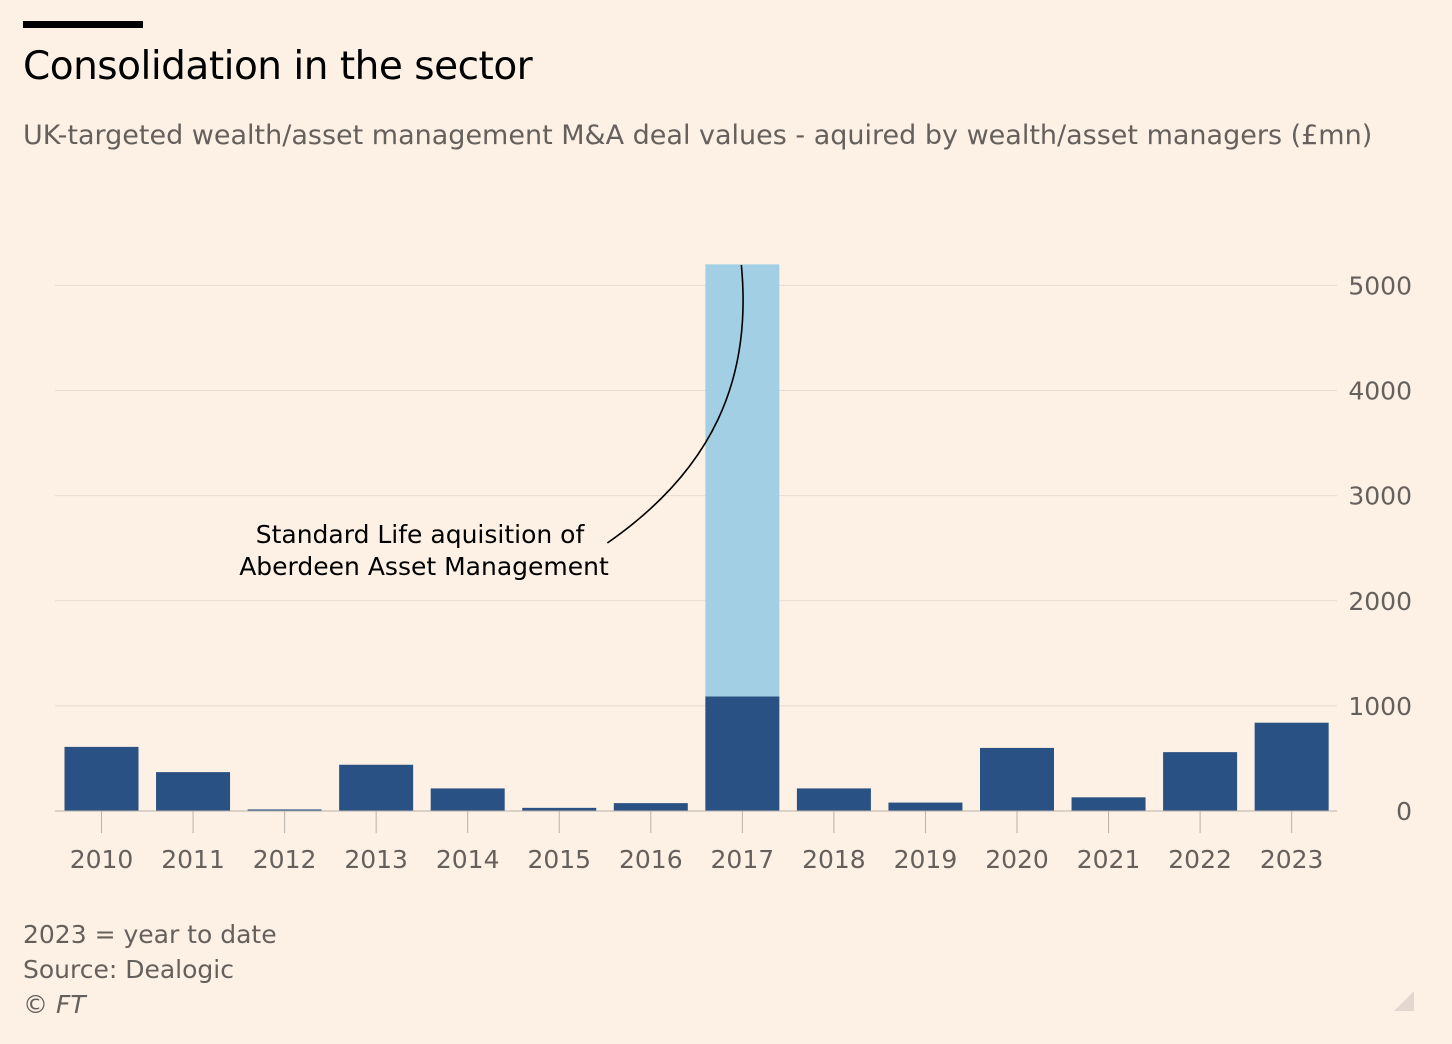  Describe the element at coordinates (1108, 804) in the screenshot. I see `bar-2021` at that location.